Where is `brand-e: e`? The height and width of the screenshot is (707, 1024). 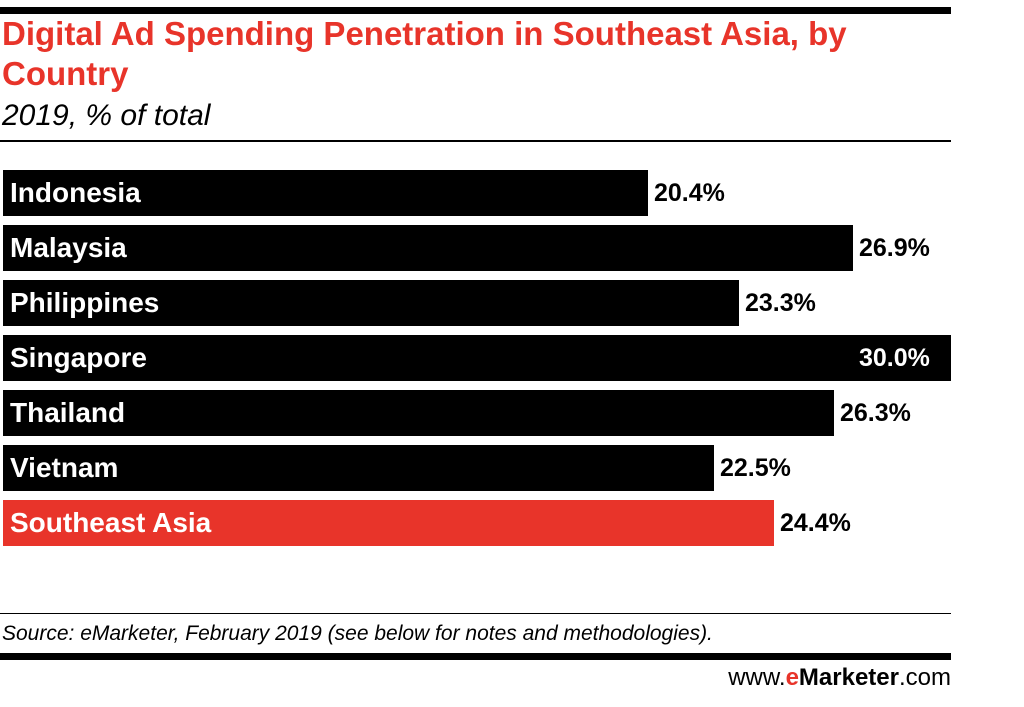
brand-e: e is located at coordinates (792, 677).